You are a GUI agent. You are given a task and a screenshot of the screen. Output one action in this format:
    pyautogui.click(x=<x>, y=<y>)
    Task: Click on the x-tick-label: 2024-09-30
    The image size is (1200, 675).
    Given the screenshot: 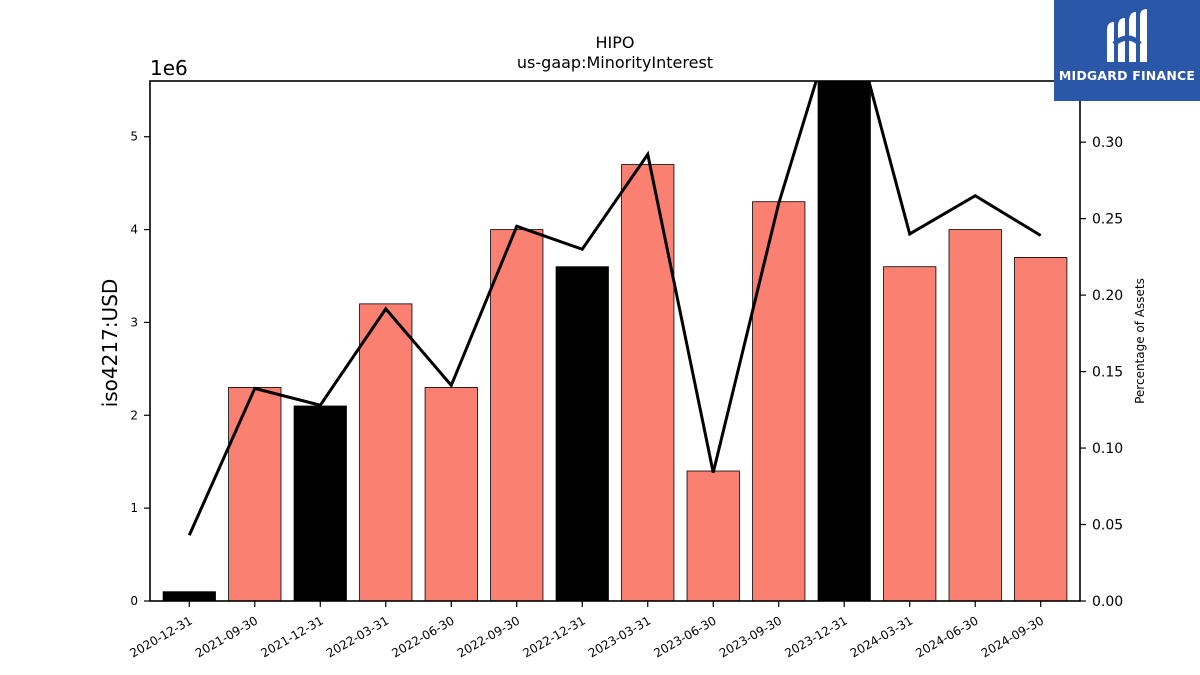 What is the action you would take?
    pyautogui.click(x=1012, y=636)
    